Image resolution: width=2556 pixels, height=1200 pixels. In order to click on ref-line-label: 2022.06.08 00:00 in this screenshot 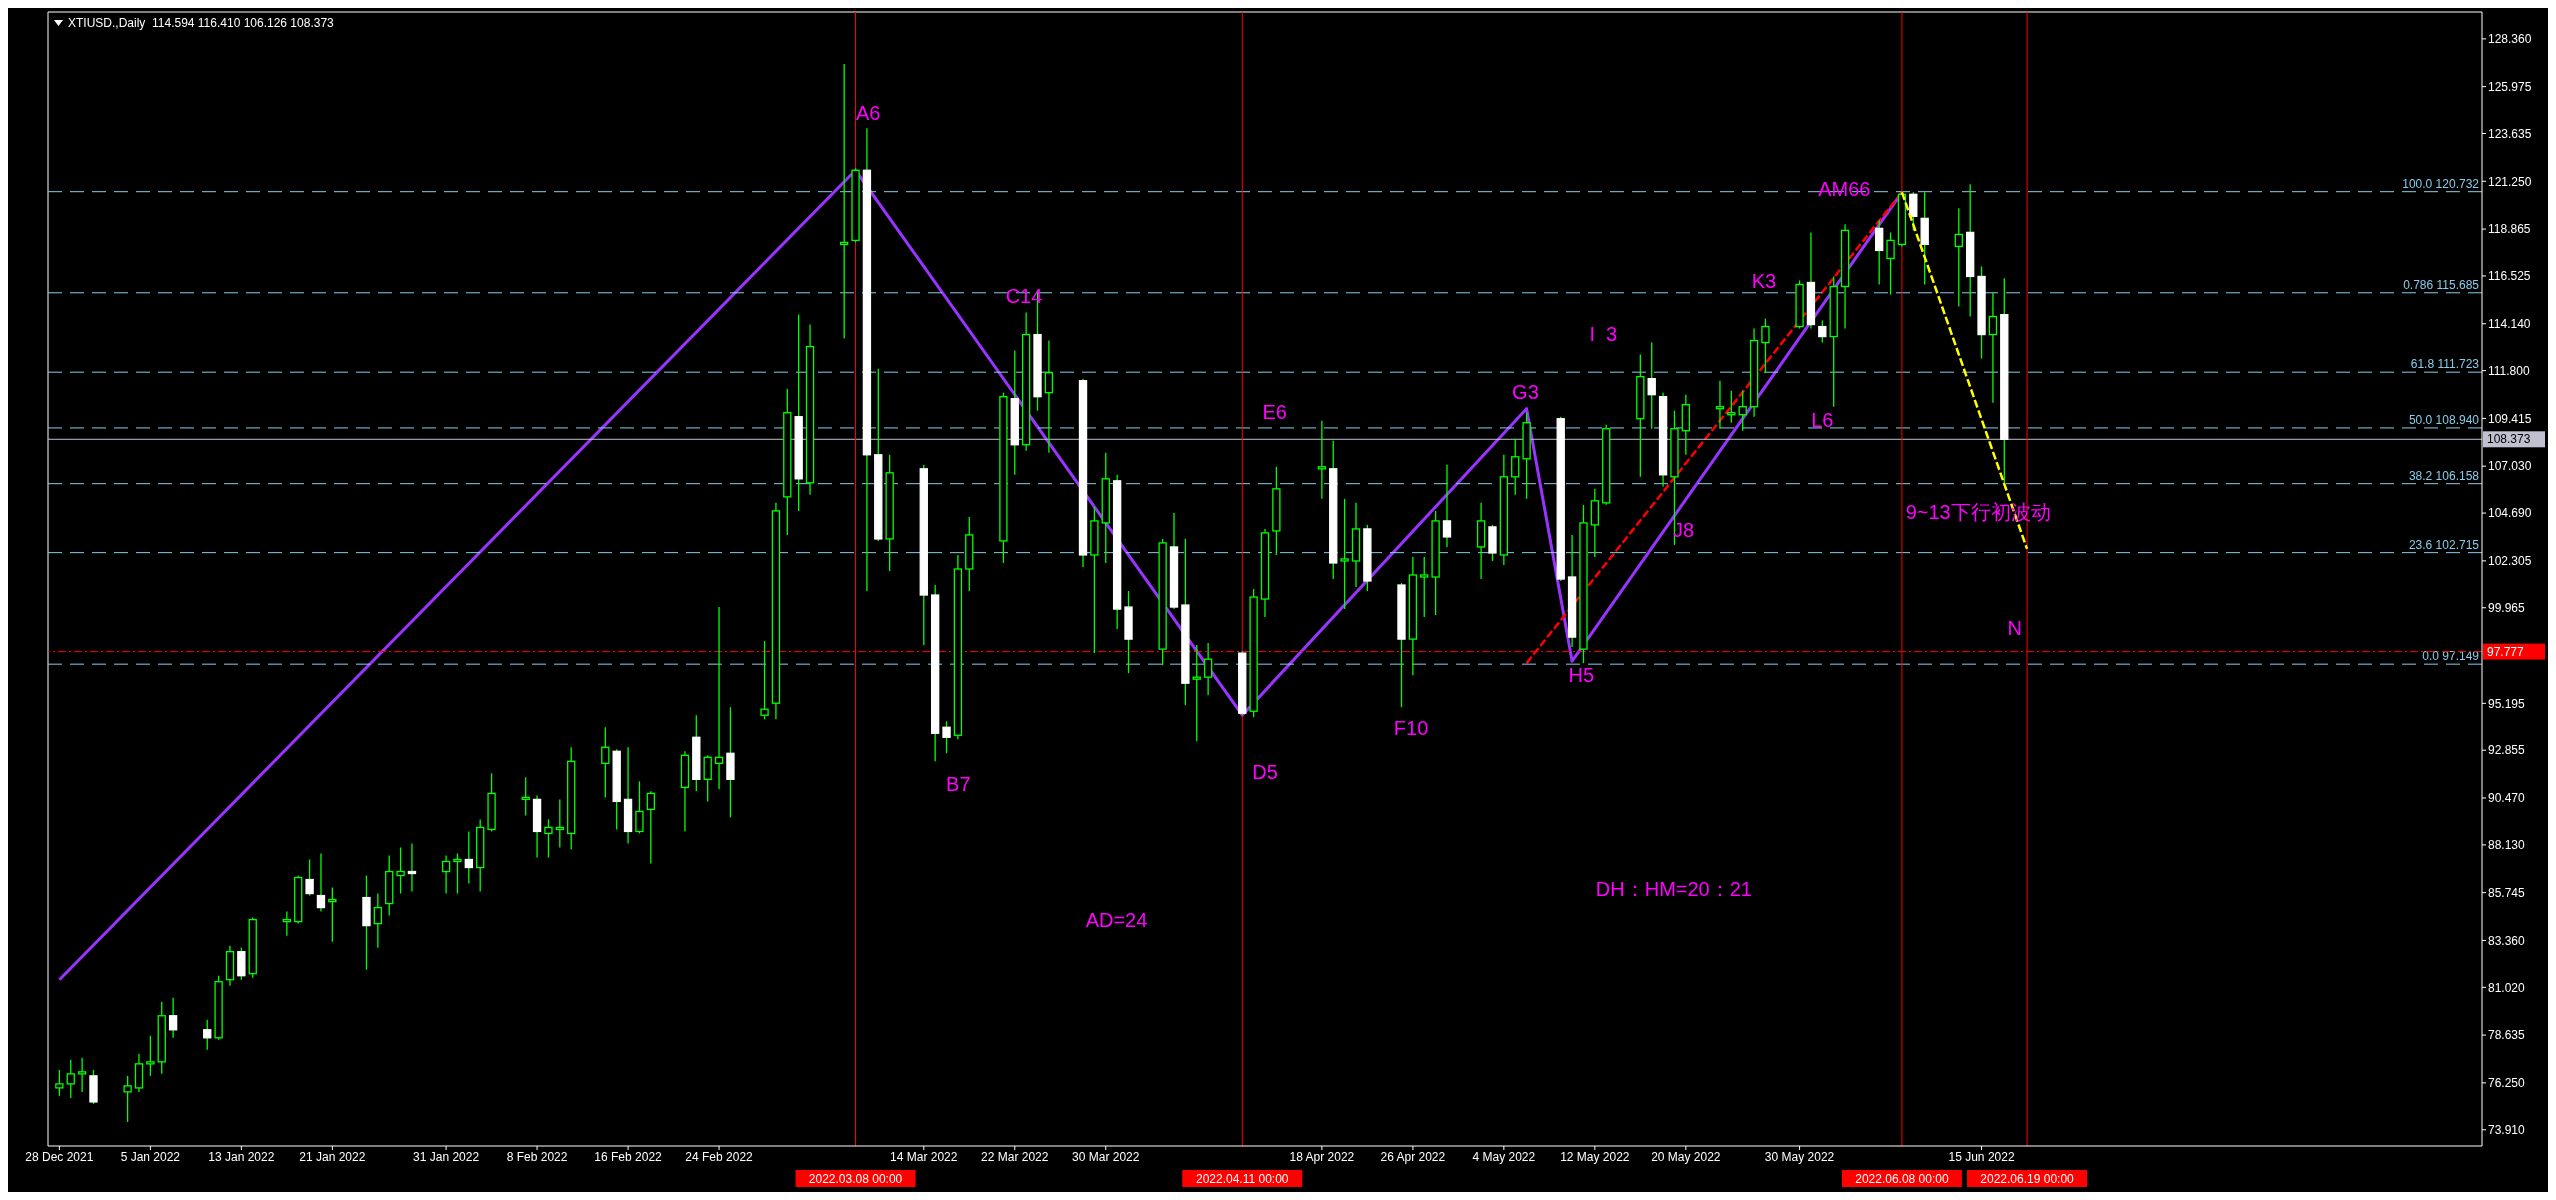, I will do `click(1902, 1179)`.